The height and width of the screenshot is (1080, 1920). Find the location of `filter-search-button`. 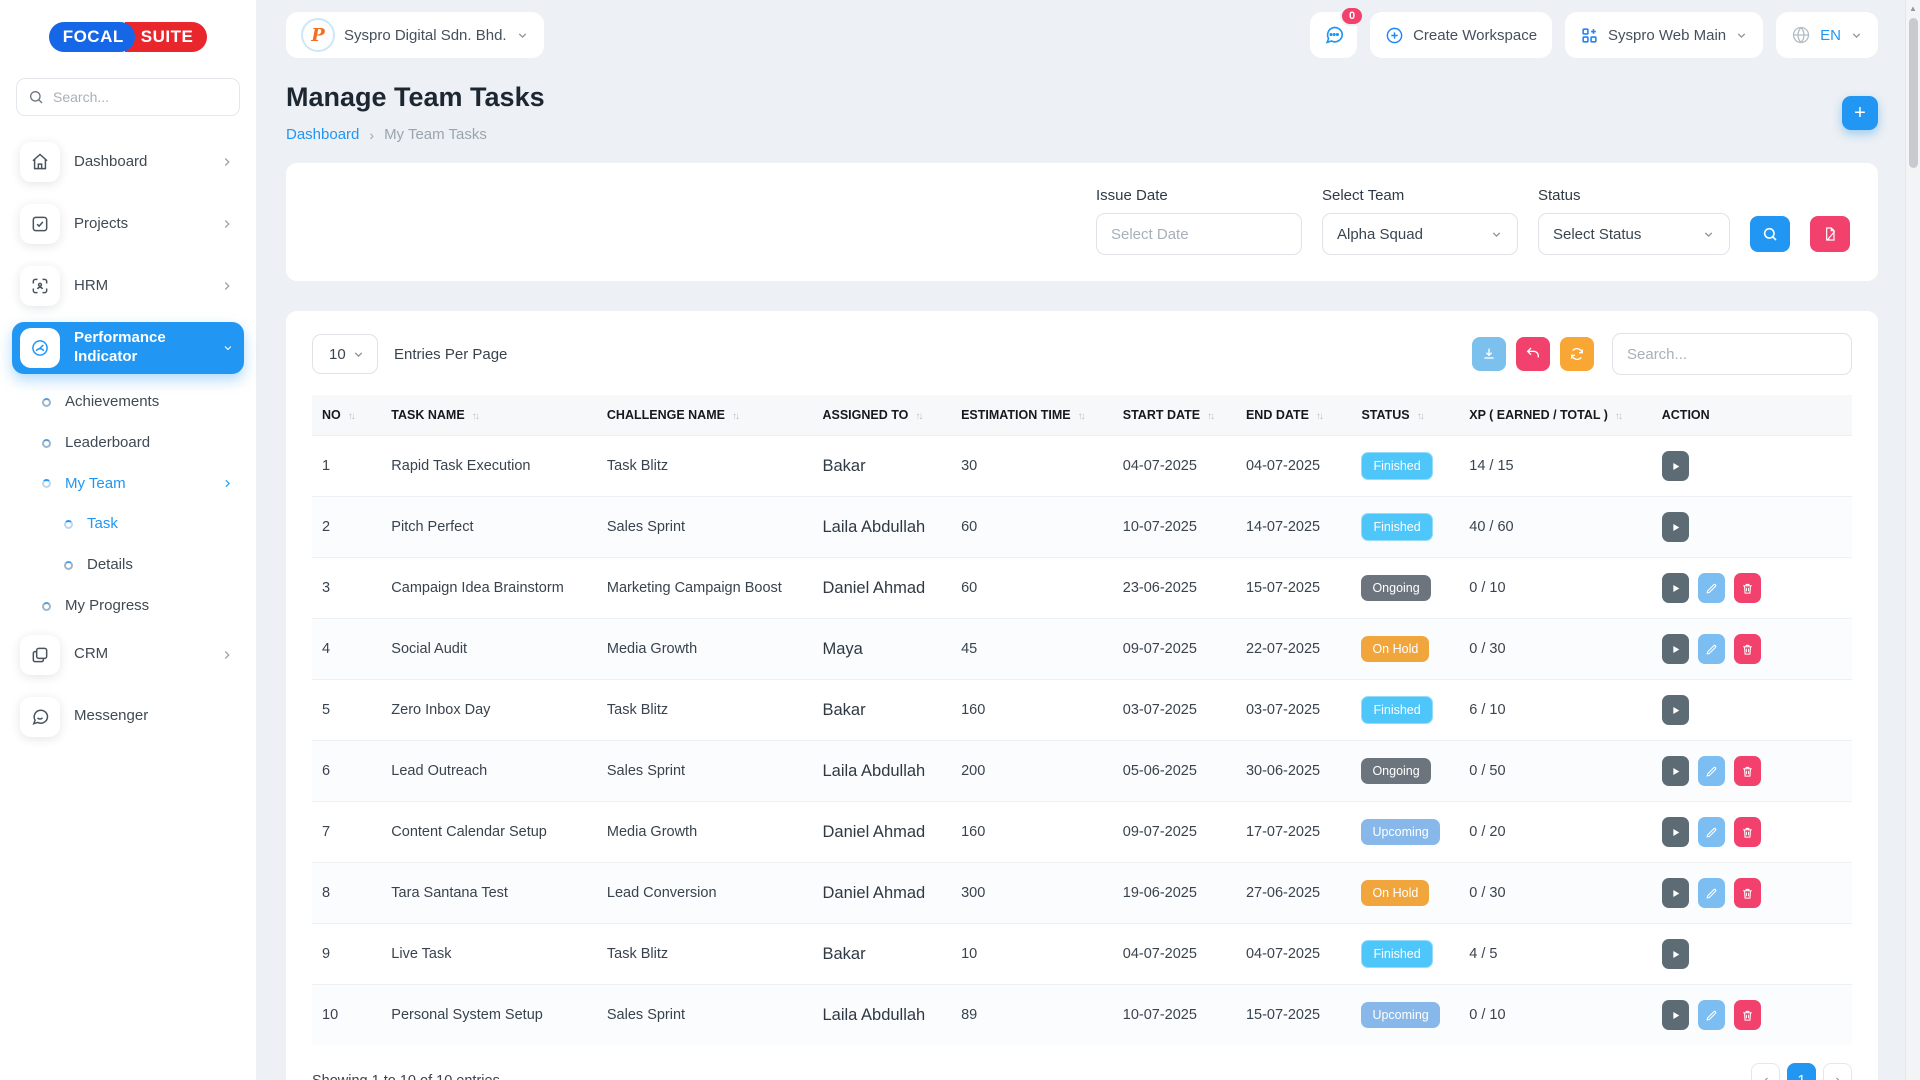

filter-search-button is located at coordinates (1770, 234).